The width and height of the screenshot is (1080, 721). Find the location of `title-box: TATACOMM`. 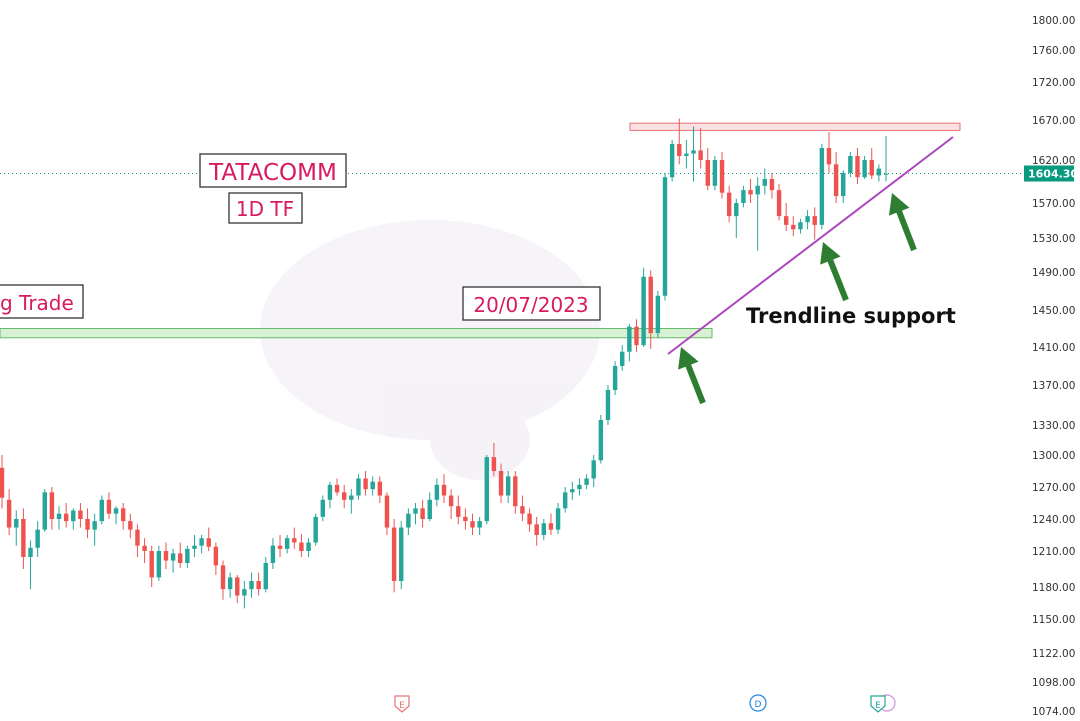

title-box: TATACOMM is located at coordinates (273, 170).